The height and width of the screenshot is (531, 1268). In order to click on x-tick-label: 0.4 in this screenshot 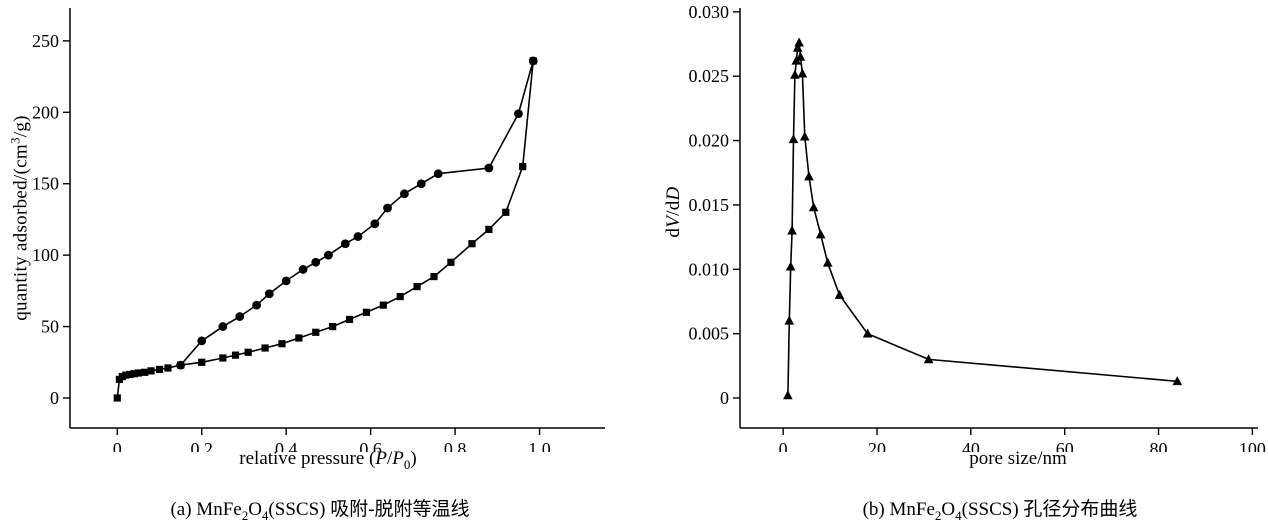, I will do `click(286, 445)`.